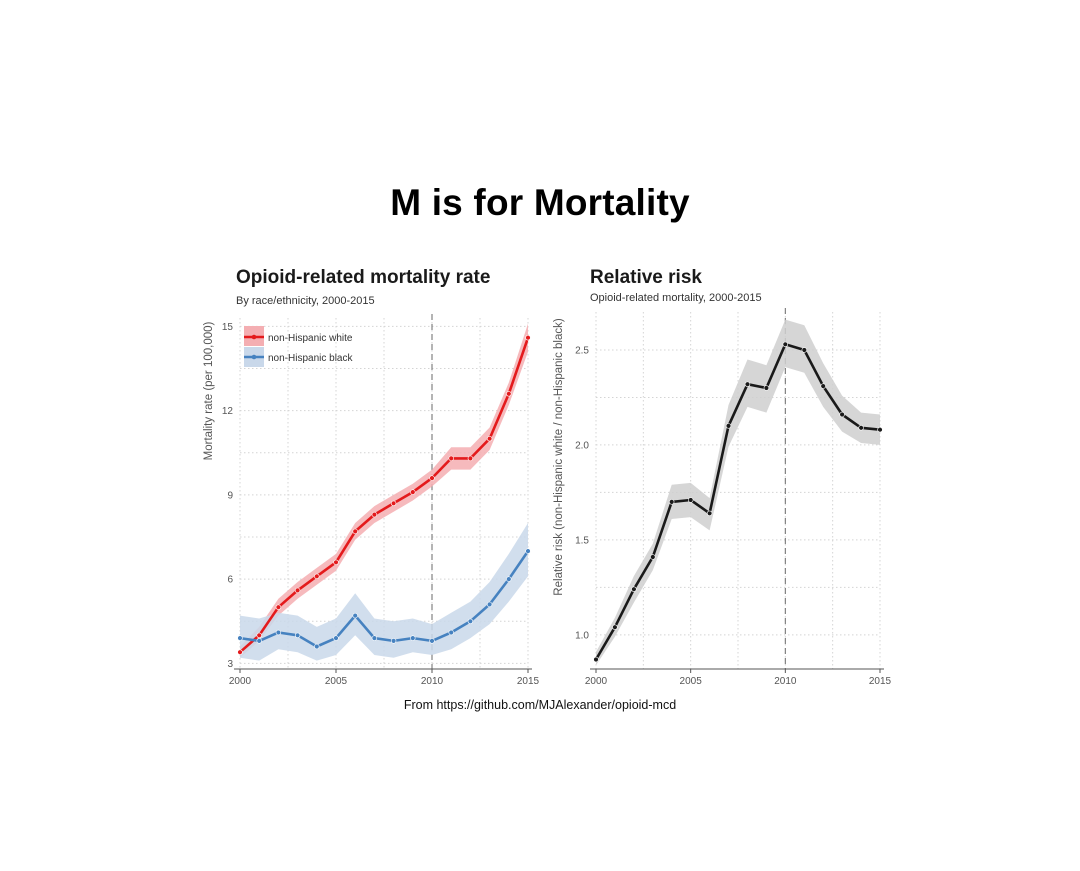 This screenshot has width=1080, height=871. I want to click on relative-risk-confidence-band, so click(738, 492).